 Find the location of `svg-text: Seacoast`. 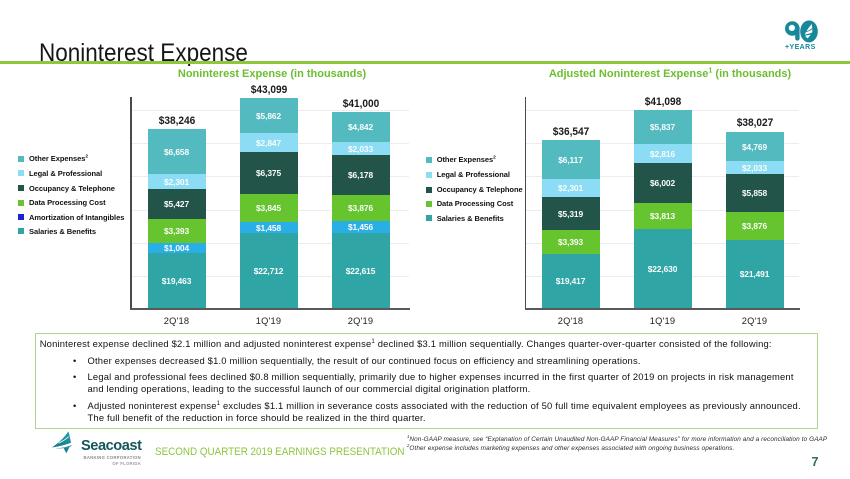

svg-text: Seacoast is located at coordinates (111, 446).